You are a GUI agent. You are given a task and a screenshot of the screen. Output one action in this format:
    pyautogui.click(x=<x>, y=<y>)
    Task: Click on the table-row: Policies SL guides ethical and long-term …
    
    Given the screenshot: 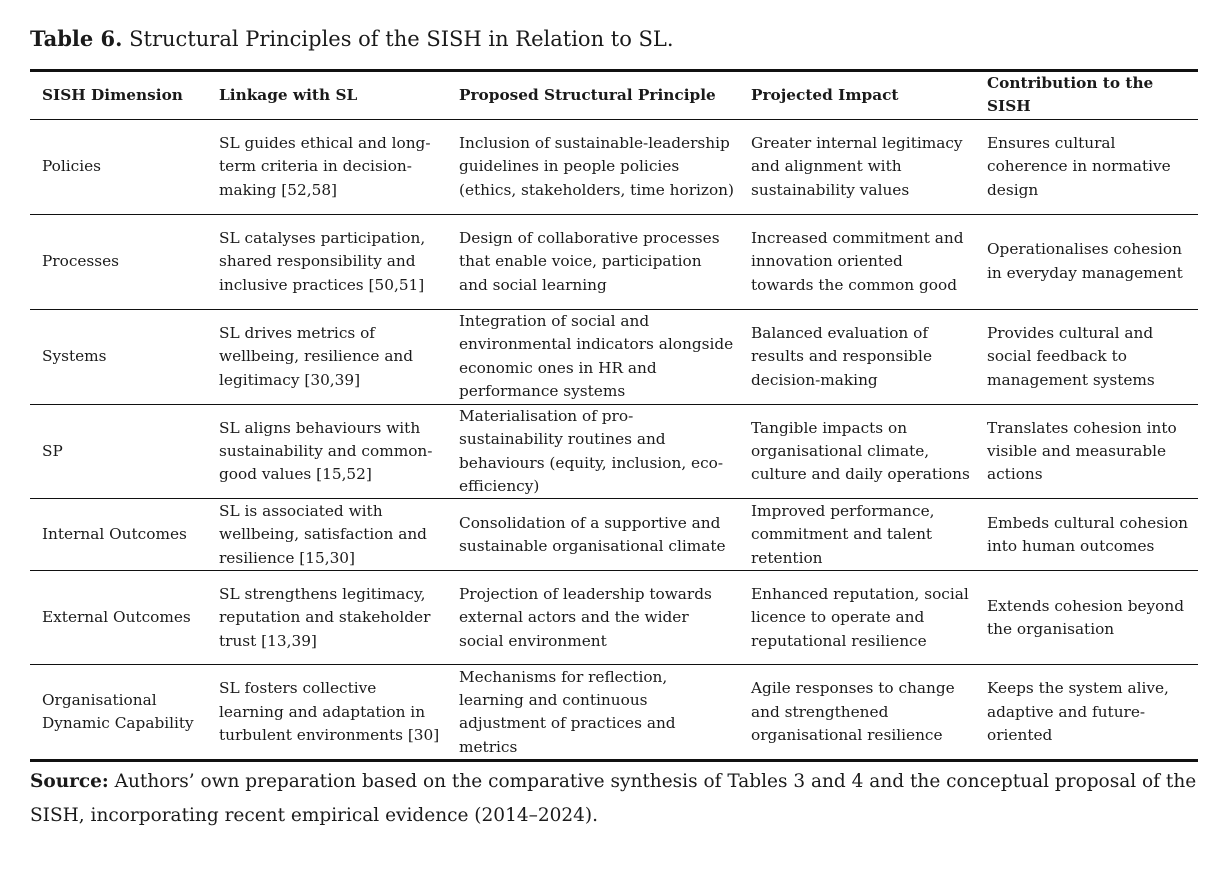 What is the action you would take?
    pyautogui.click(x=614, y=167)
    